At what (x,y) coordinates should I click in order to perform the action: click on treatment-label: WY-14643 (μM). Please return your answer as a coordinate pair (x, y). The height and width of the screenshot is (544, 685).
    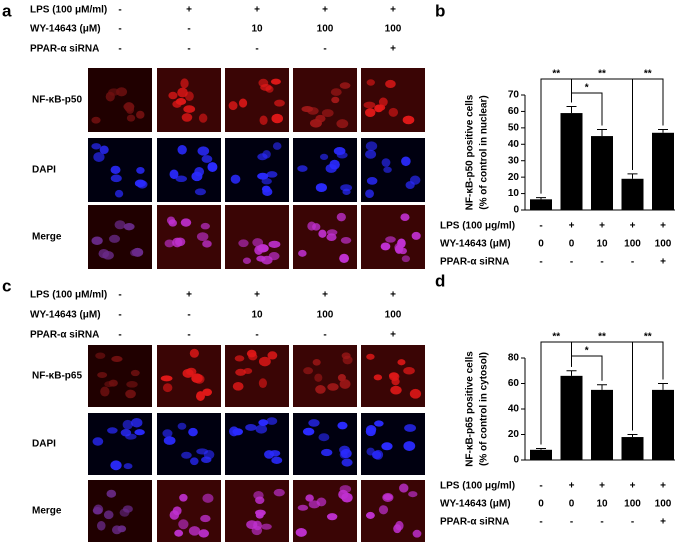
    Looking at the image, I should click on (65, 29).